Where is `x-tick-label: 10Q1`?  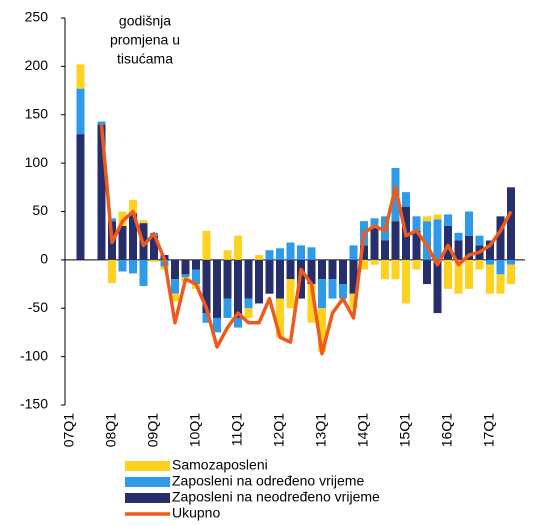
x-tick-label: 10Q1 is located at coordinates (195, 430).